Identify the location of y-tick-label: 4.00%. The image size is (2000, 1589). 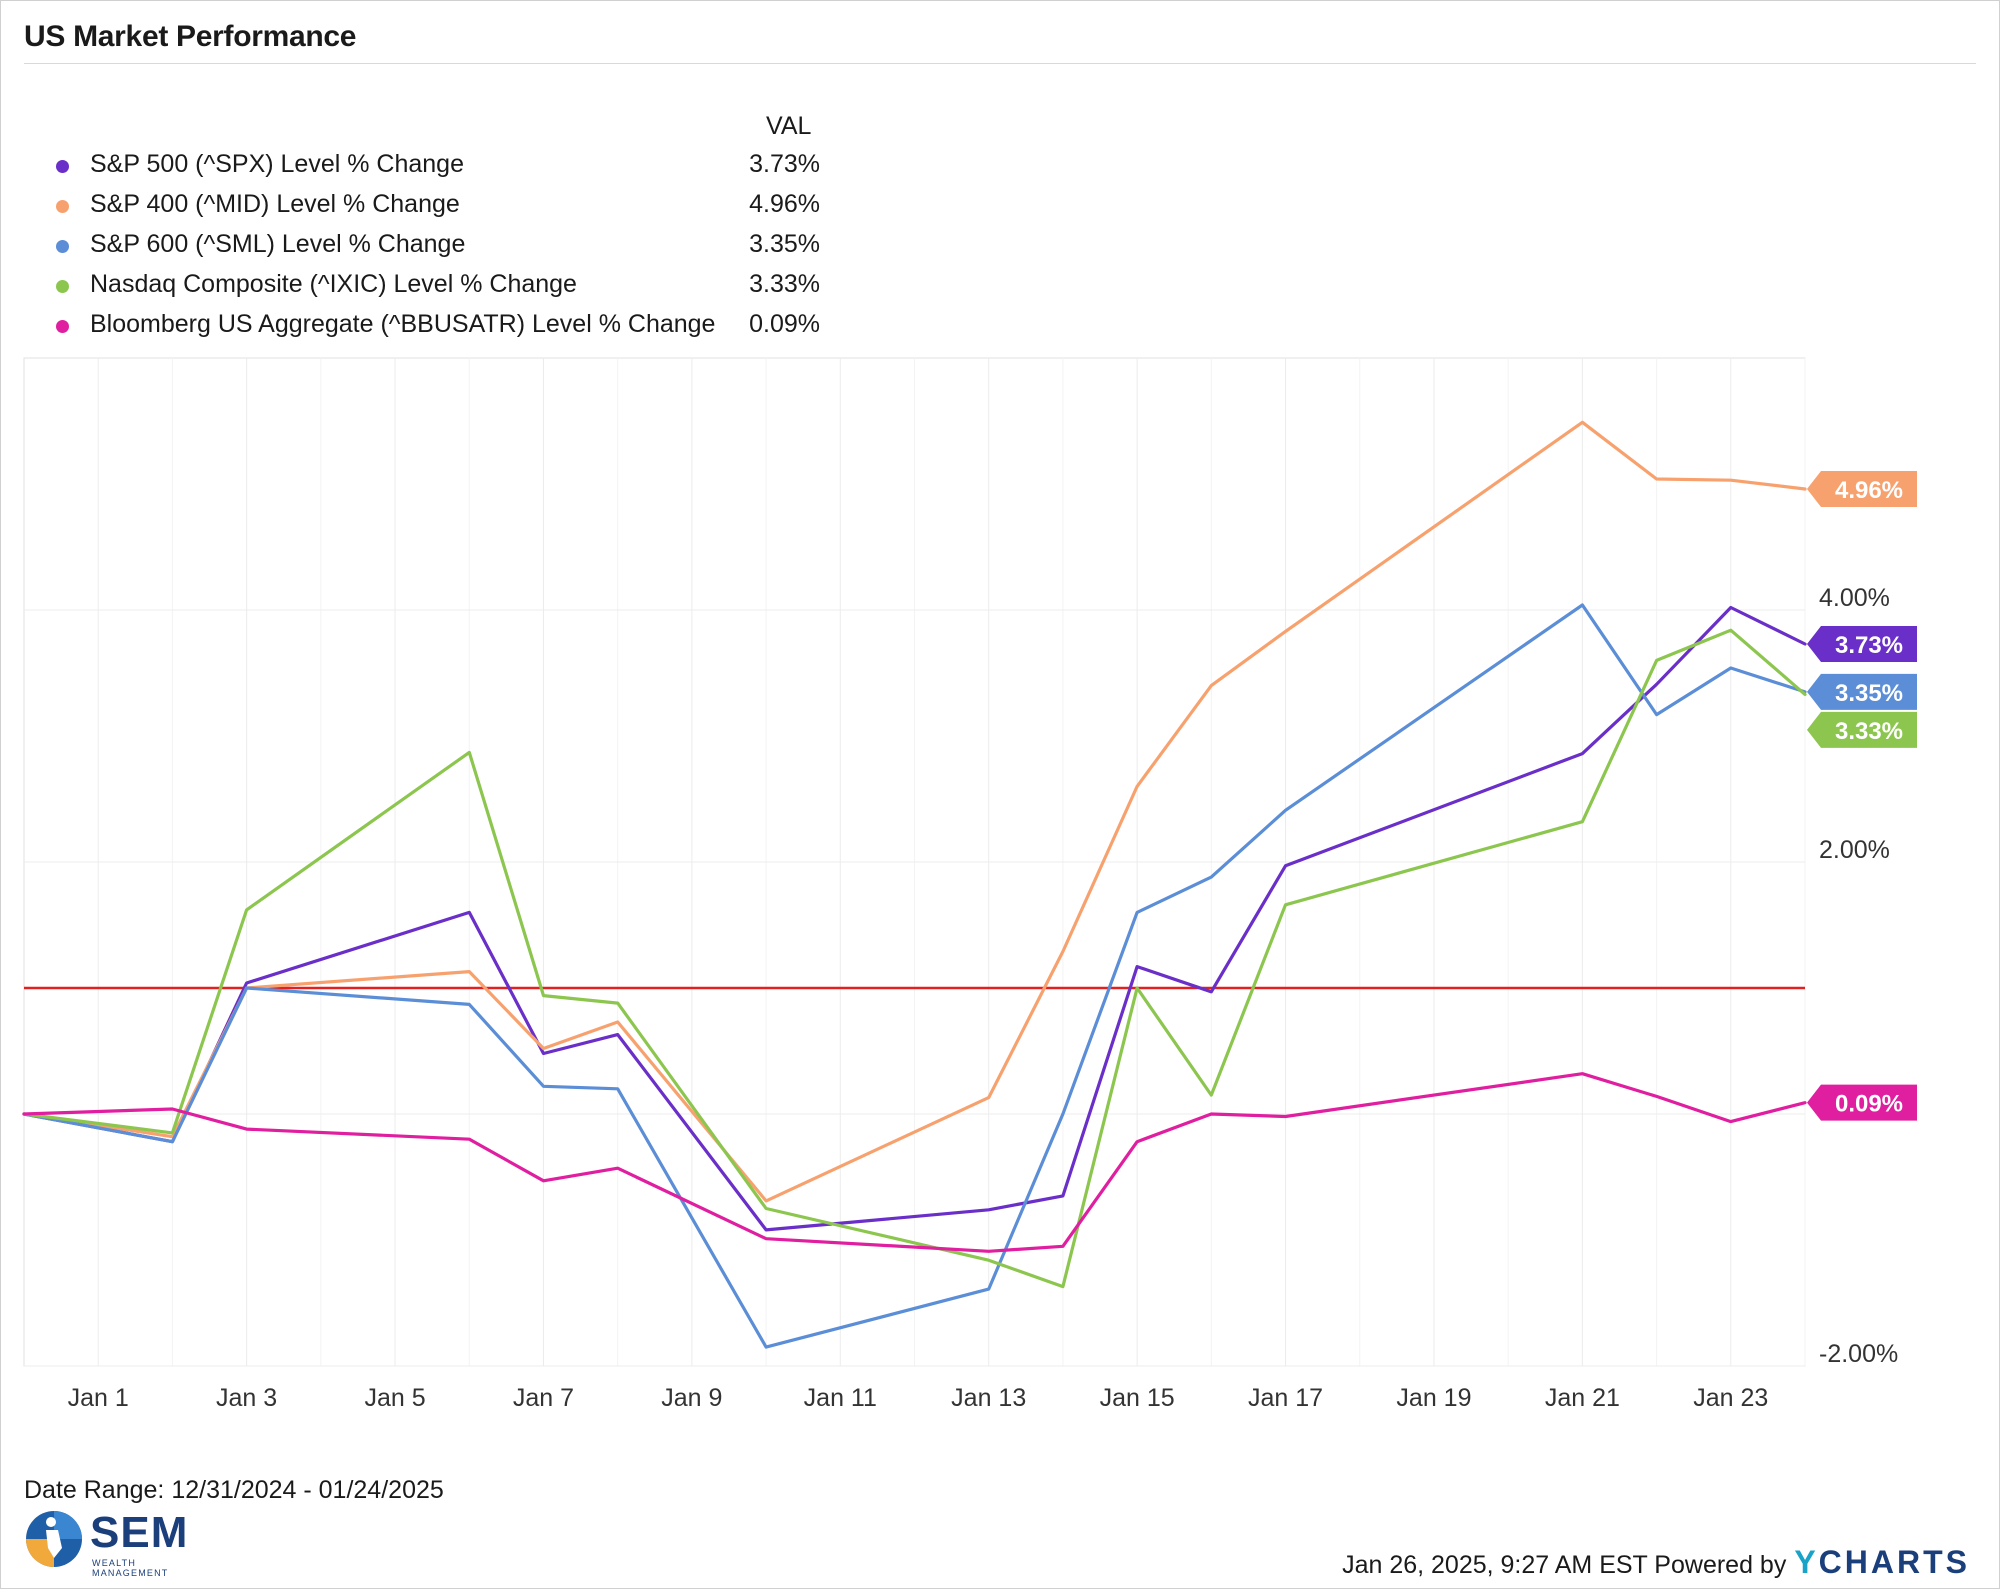
(1854, 598).